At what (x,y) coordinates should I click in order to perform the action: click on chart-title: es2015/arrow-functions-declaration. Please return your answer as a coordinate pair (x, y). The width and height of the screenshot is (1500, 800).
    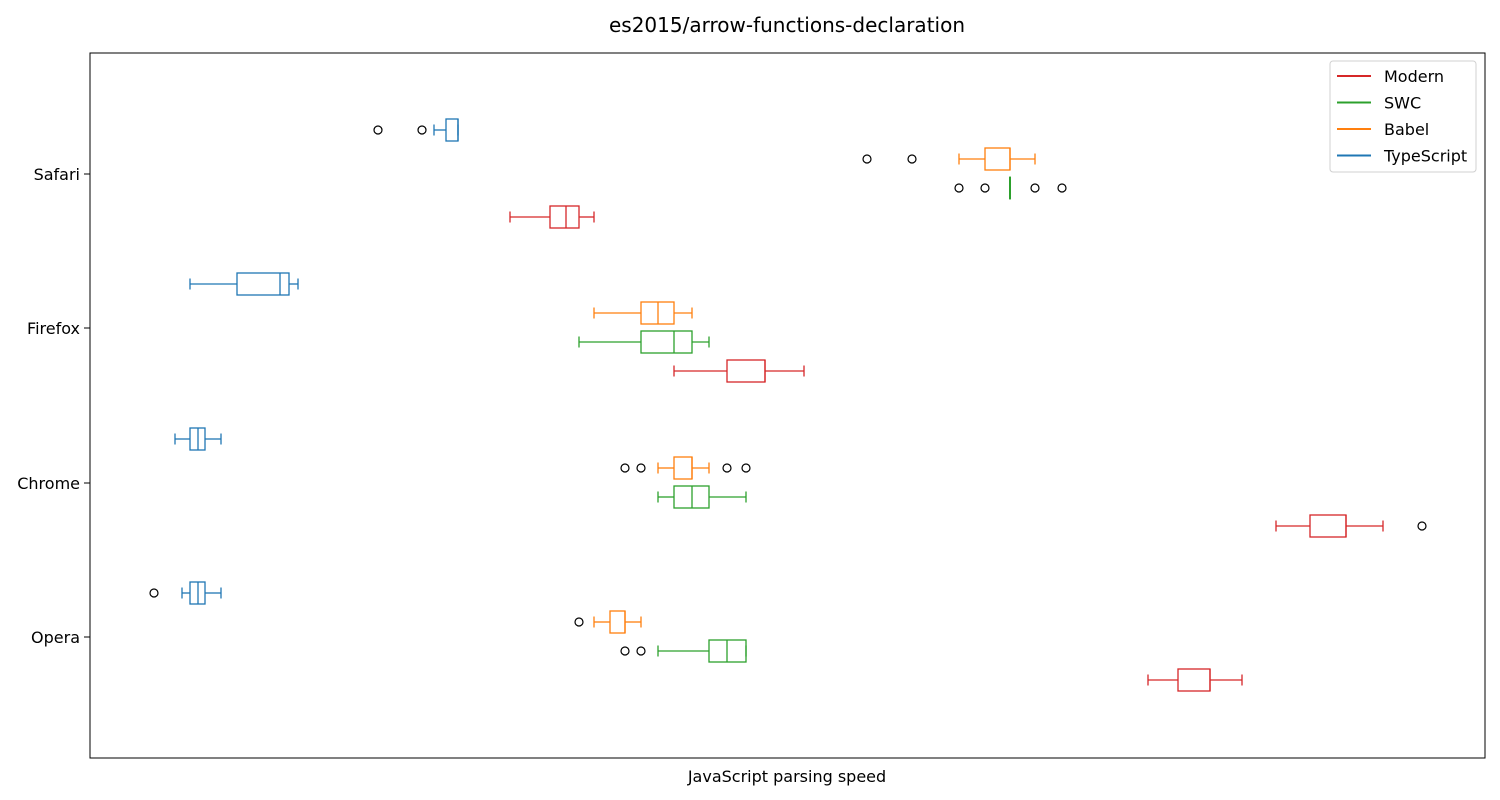
    Looking at the image, I should click on (787, 25).